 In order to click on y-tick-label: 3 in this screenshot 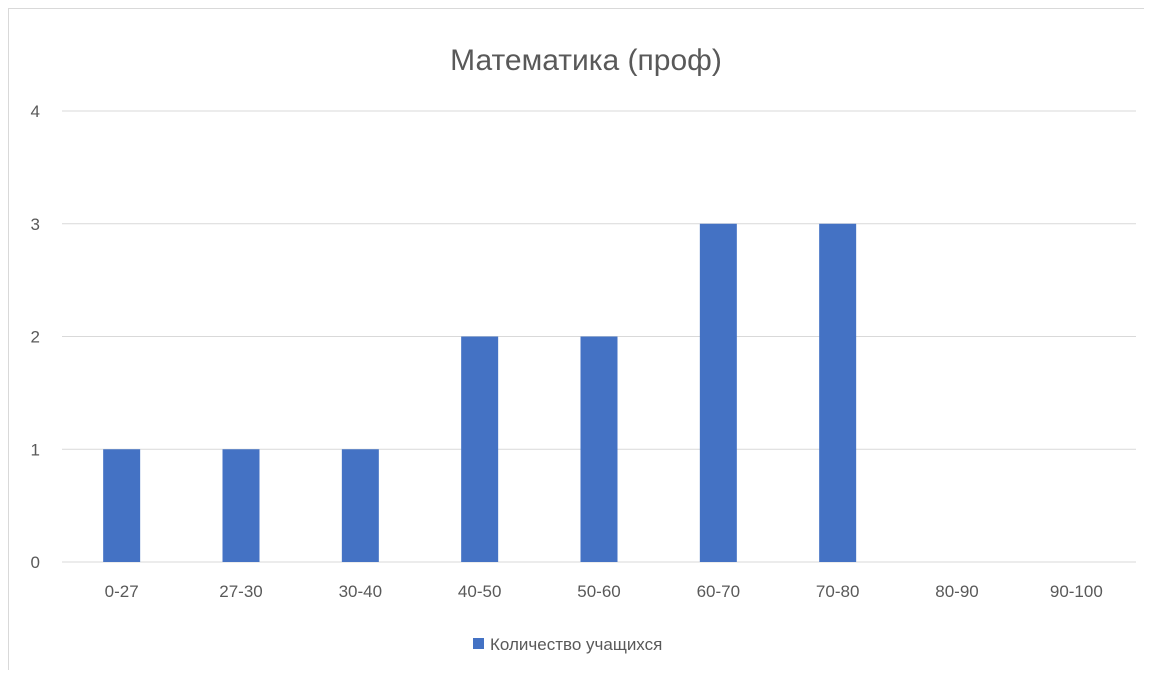, I will do `click(35, 224)`.